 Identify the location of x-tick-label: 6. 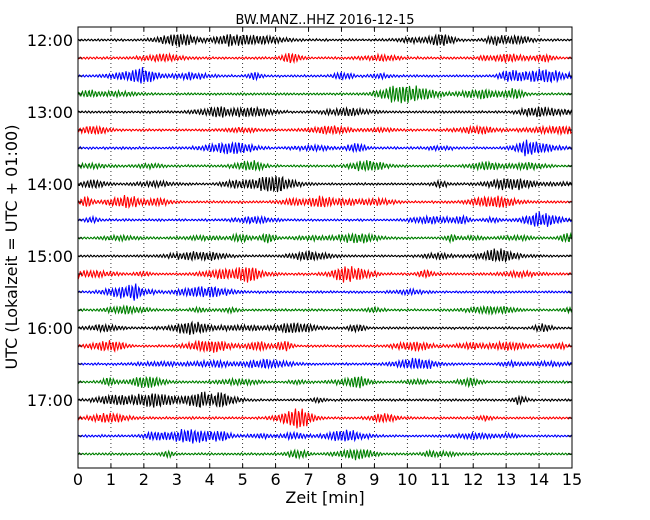
(276, 479).